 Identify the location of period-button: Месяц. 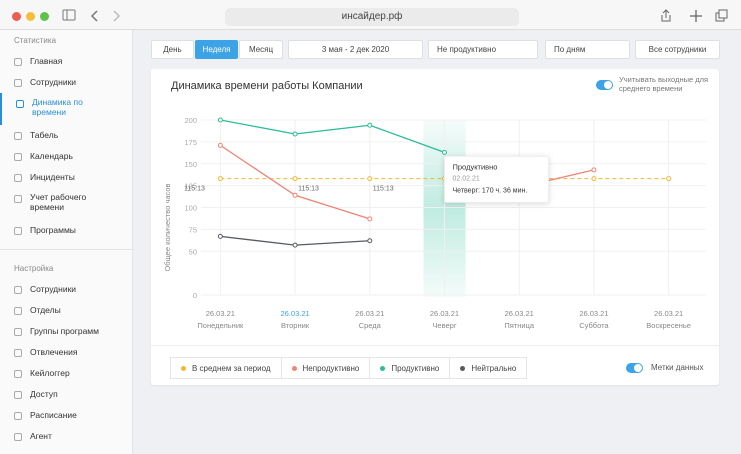
(261, 49).